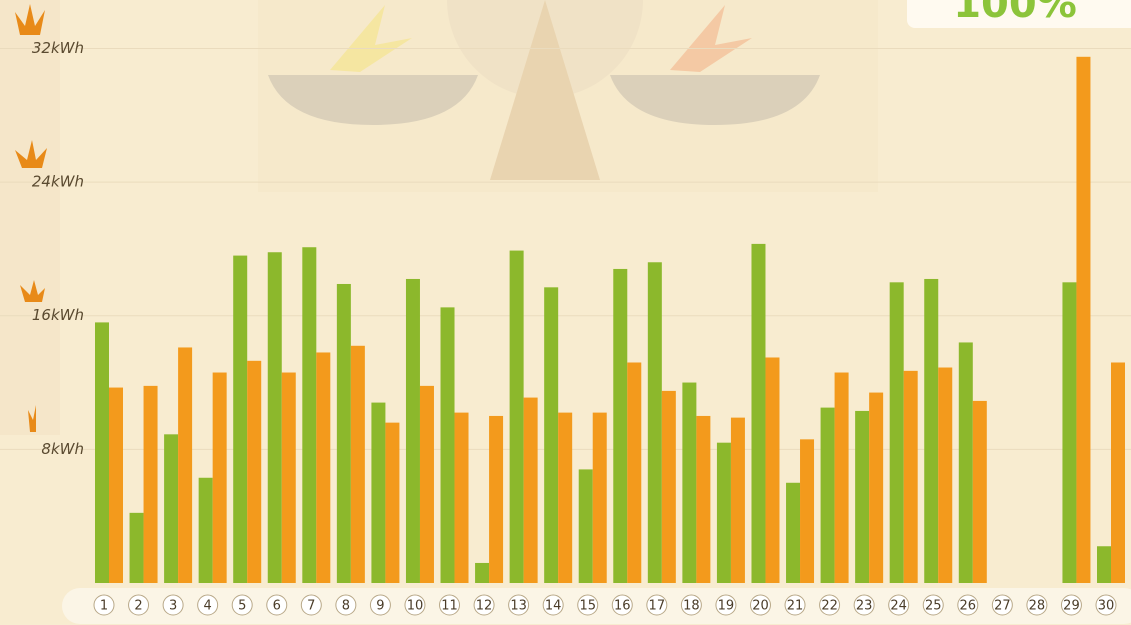  I want to click on x-tick-label: 5, so click(242, 606).